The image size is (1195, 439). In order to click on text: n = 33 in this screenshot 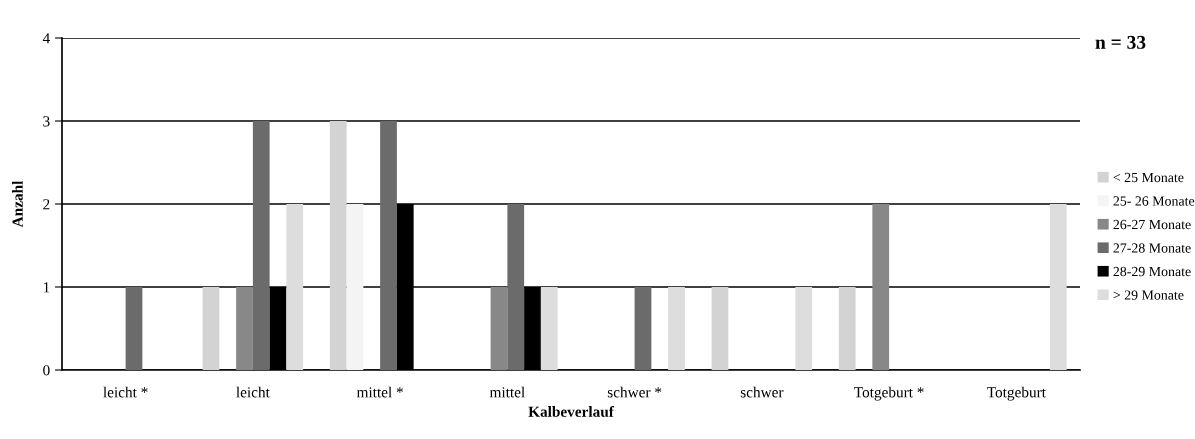, I will do `click(1120, 42)`.